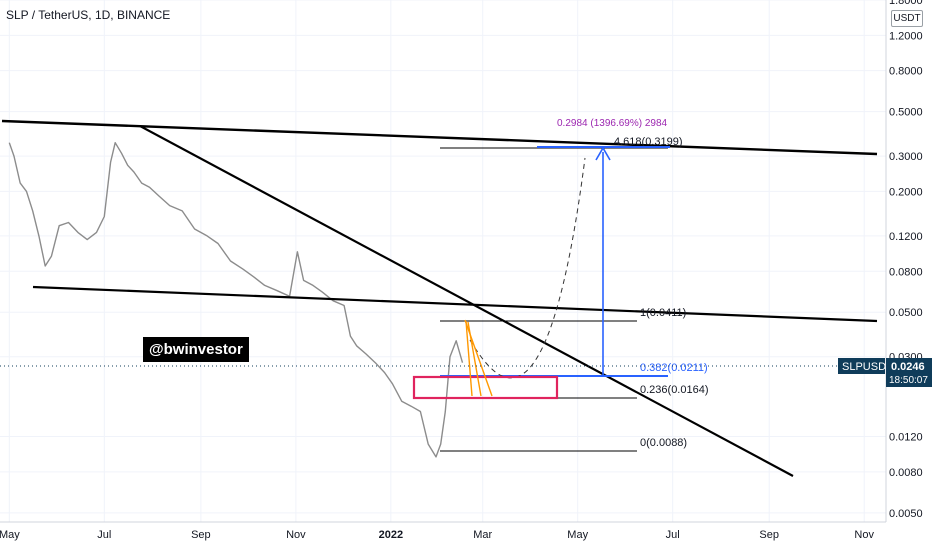  What do you see at coordinates (674, 390) in the screenshot?
I see `fib-level-0236-label: 0.236(0.0164)` at bounding box center [674, 390].